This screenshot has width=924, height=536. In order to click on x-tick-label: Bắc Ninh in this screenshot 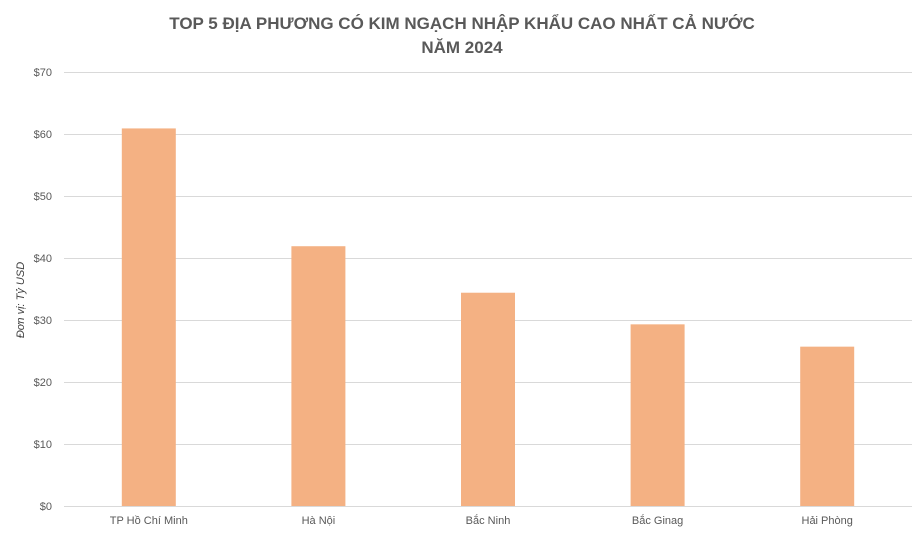, I will do `click(488, 520)`.